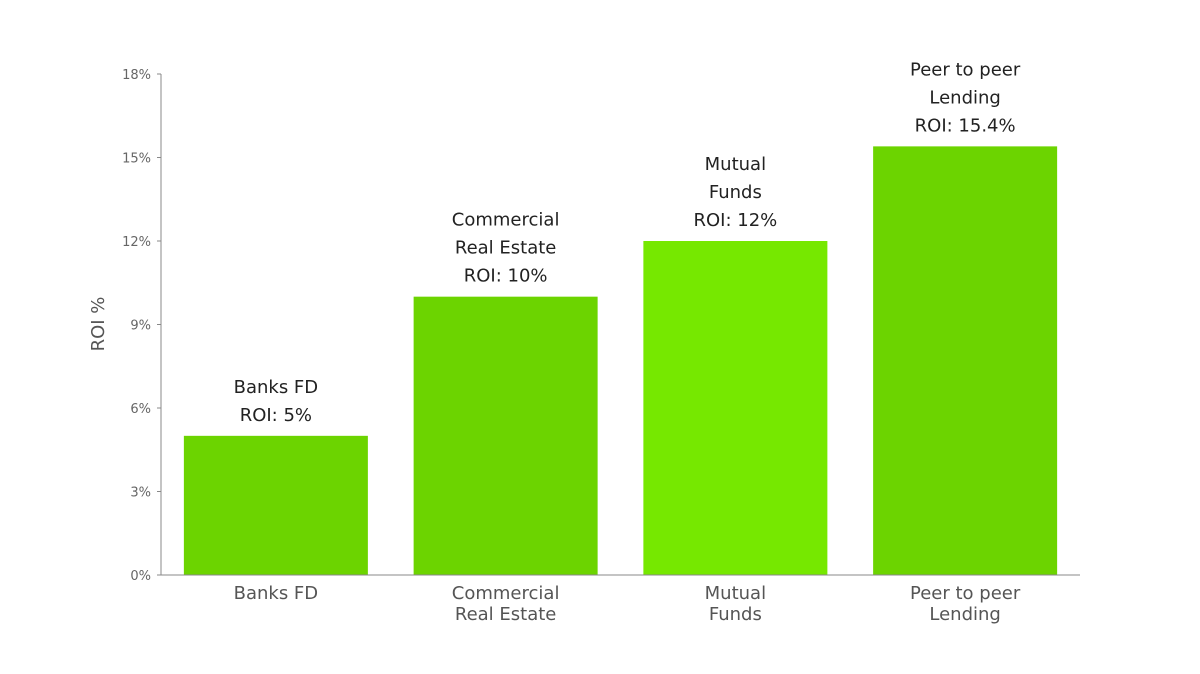 This screenshot has height=674, width=1200. I want to click on x-category-label: Commercial, so click(506, 593).